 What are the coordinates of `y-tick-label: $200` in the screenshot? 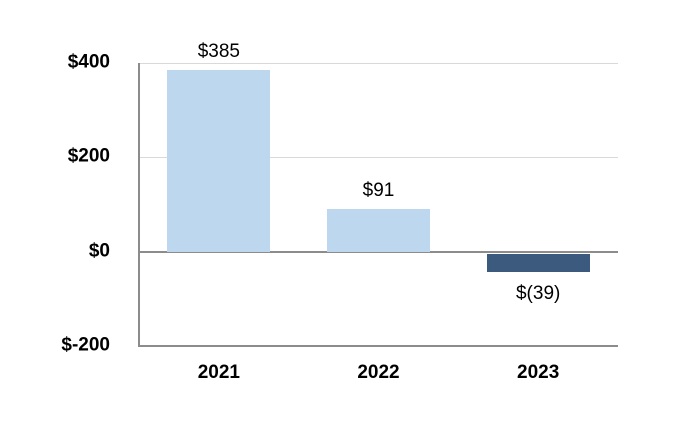 It's located at (88, 156).